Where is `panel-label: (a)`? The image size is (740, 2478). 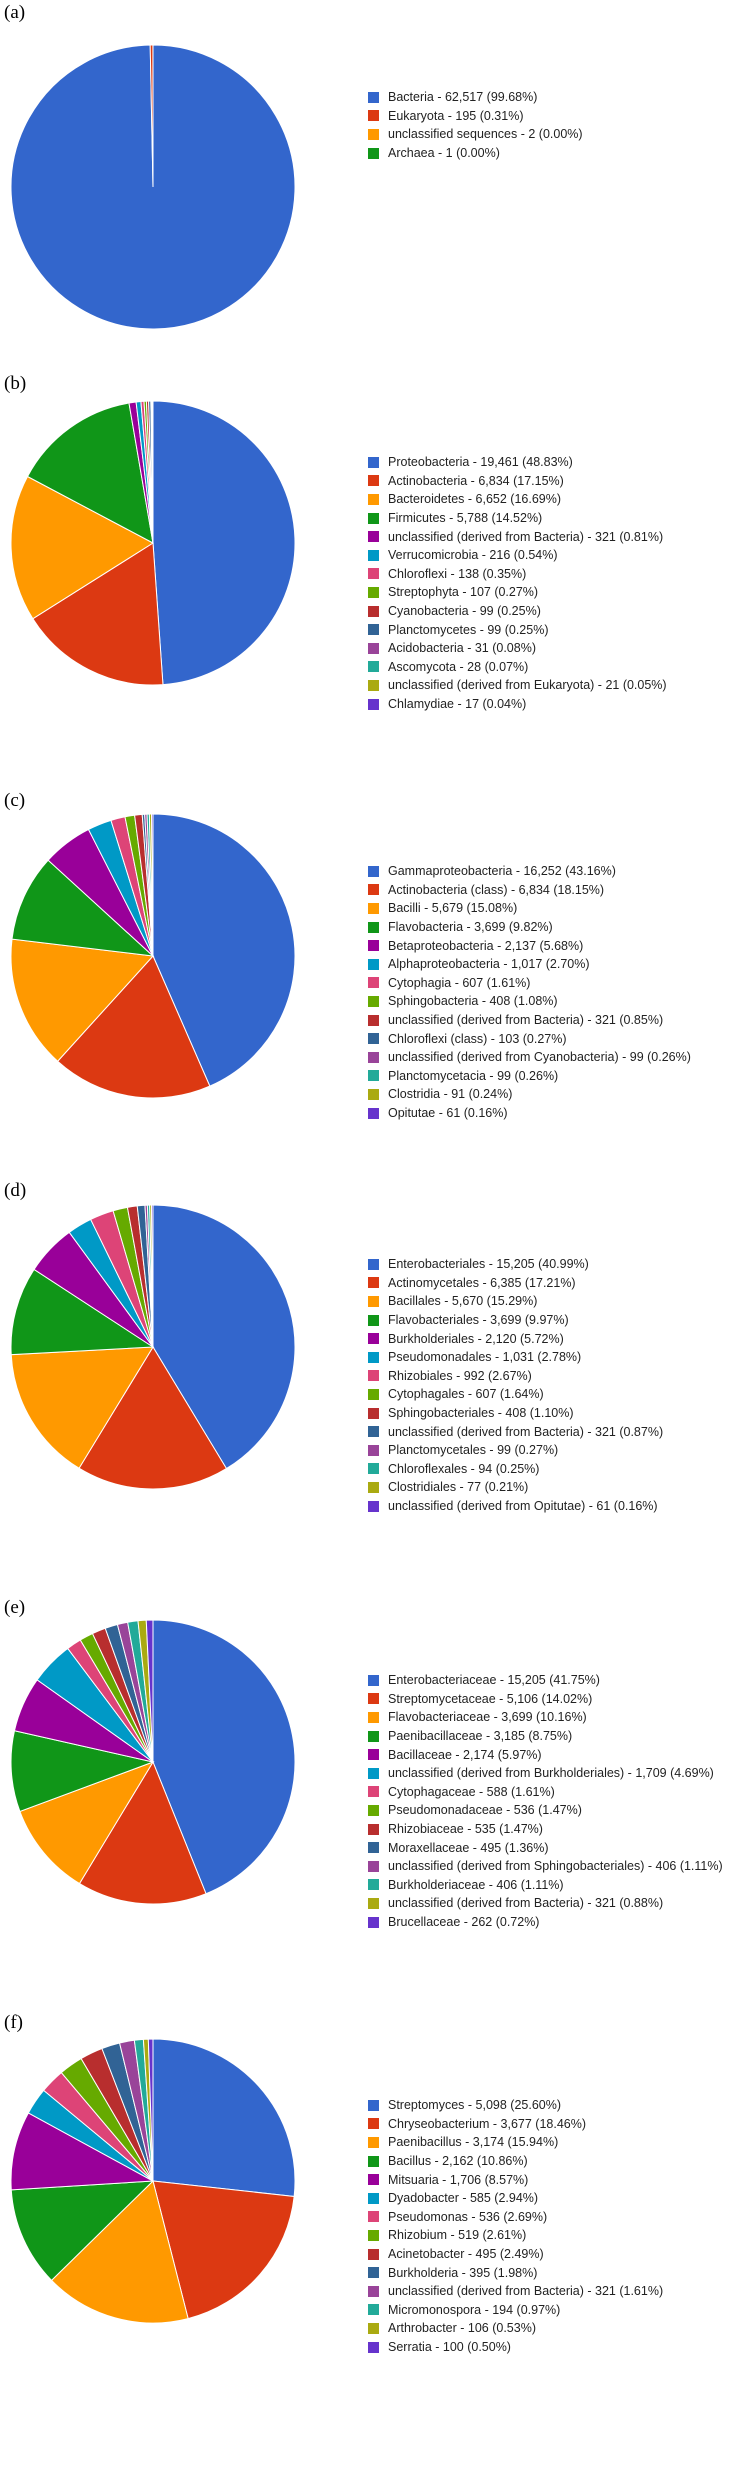
panel-label: (a) is located at coordinates (15, 12).